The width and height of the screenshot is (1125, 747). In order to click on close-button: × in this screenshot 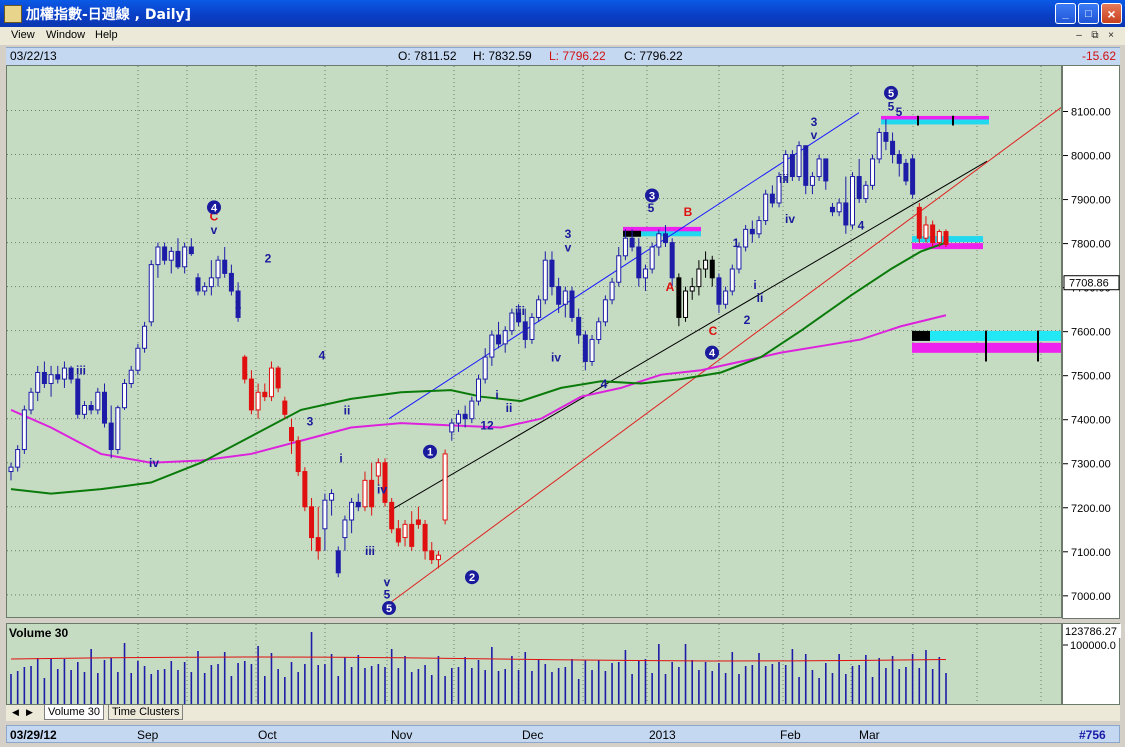, I will do `click(1111, 13)`.